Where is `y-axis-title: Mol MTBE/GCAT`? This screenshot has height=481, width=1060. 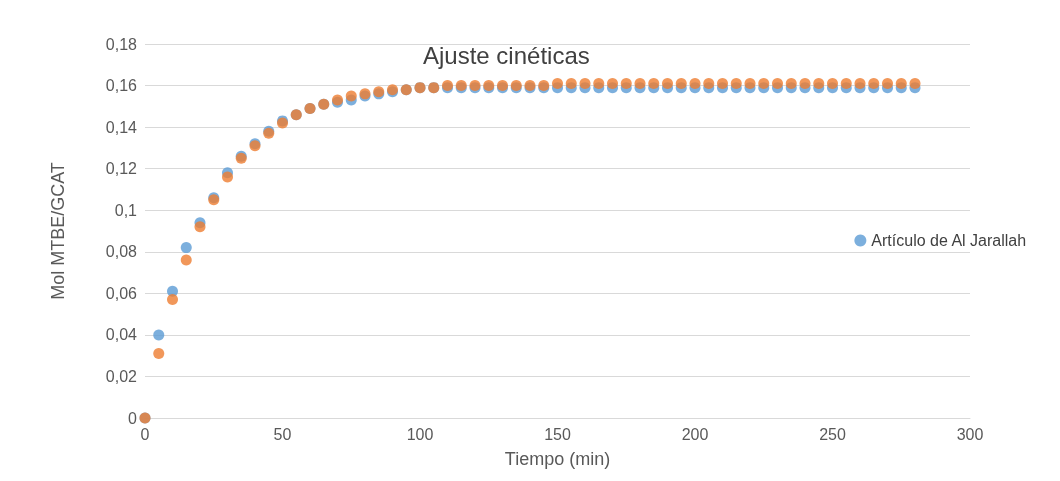 y-axis-title: Mol MTBE/GCAT is located at coordinates (58, 231).